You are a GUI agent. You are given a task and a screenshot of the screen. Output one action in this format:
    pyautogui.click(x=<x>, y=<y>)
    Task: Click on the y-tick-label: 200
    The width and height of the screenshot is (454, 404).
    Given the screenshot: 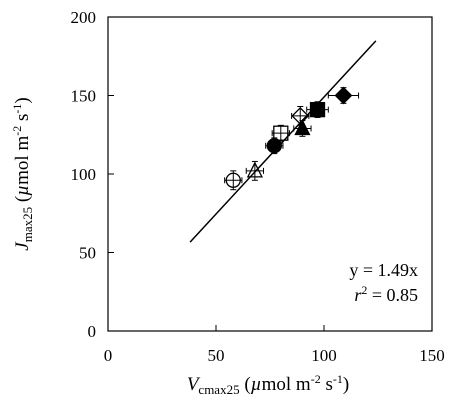 What is the action you would take?
    pyautogui.click(x=84, y=17)
    